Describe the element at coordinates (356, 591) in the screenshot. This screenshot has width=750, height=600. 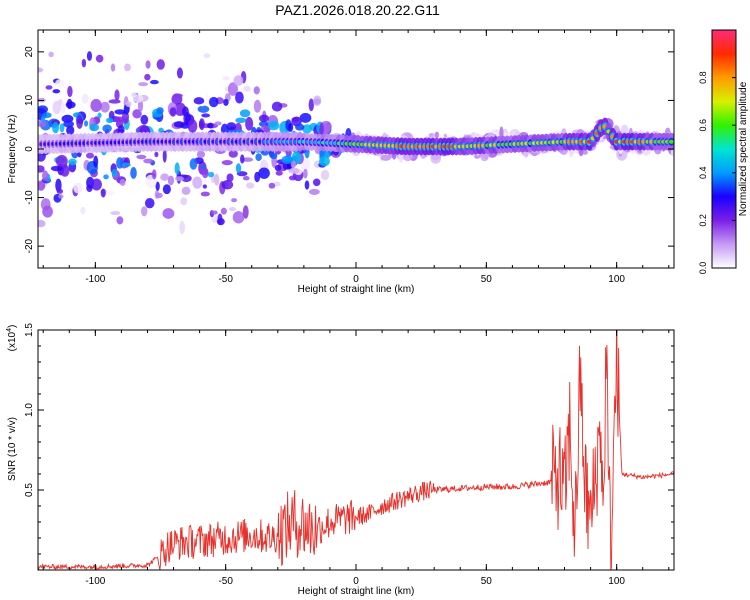
I see `bottom-x-axis-label: Height of straight line (km)` at that location.